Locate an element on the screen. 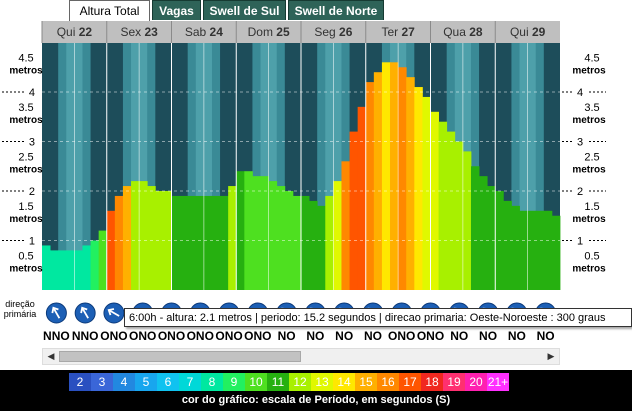 This screenshot has width=632, height=411. legend-swatch: 12 is located at coordinates (300, 382).